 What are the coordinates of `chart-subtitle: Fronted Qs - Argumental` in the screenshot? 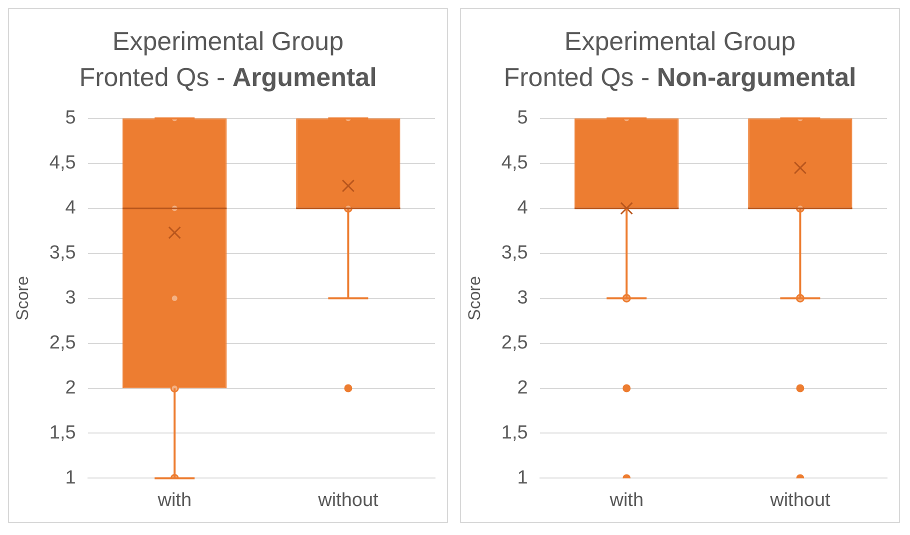 It's located at (228, 77).